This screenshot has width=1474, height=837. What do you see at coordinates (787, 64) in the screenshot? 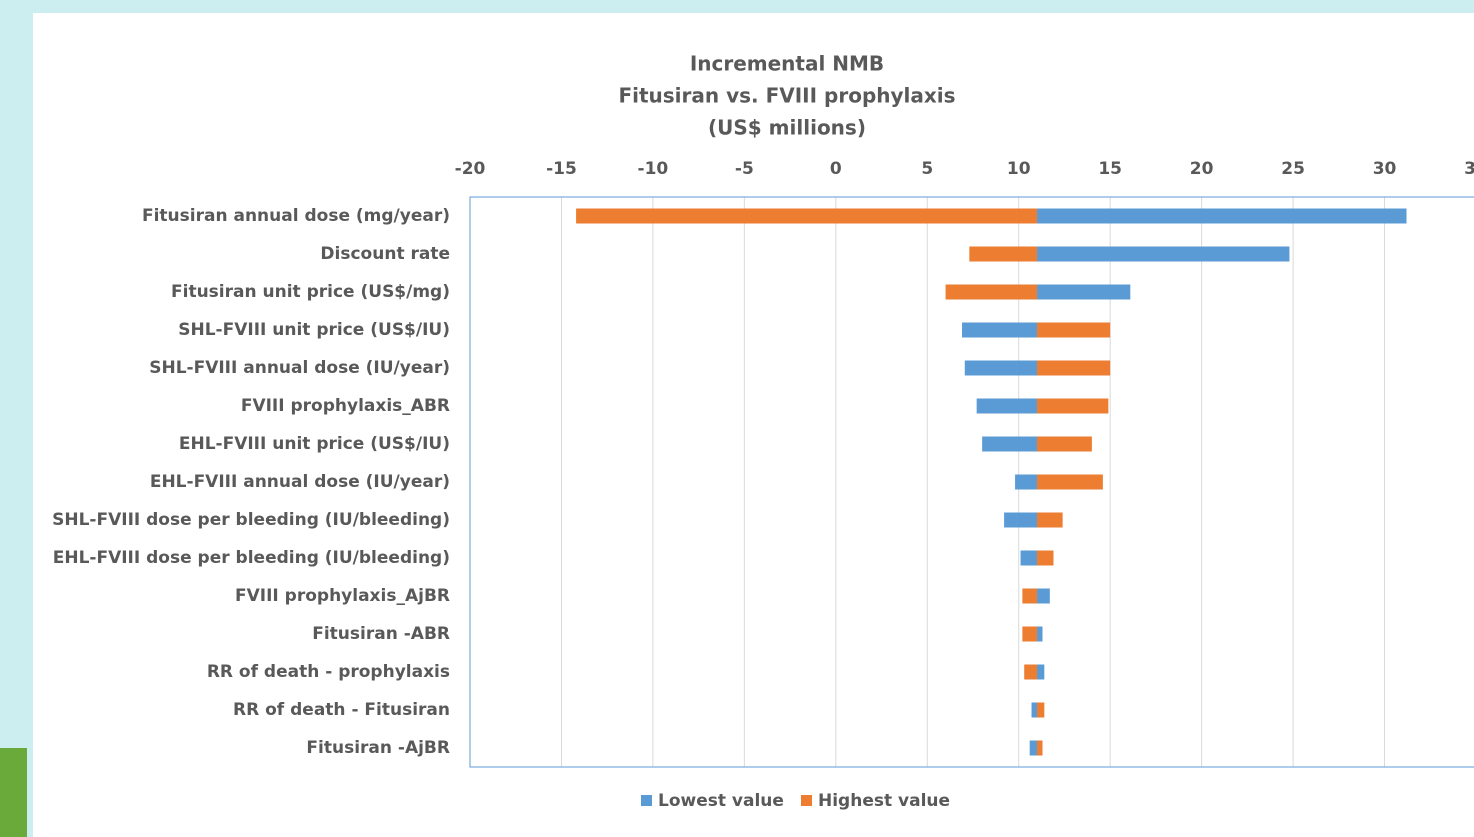
I see `chart-title: Incremental NMB` at bounding box center [787, 64].